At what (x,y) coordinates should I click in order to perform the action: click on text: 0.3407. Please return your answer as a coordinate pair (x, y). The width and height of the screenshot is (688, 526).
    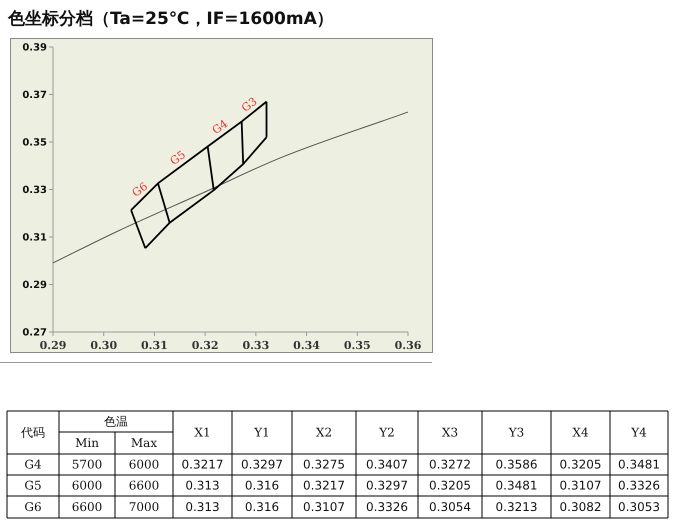
    Looking at the image, I should click on (387, 465).